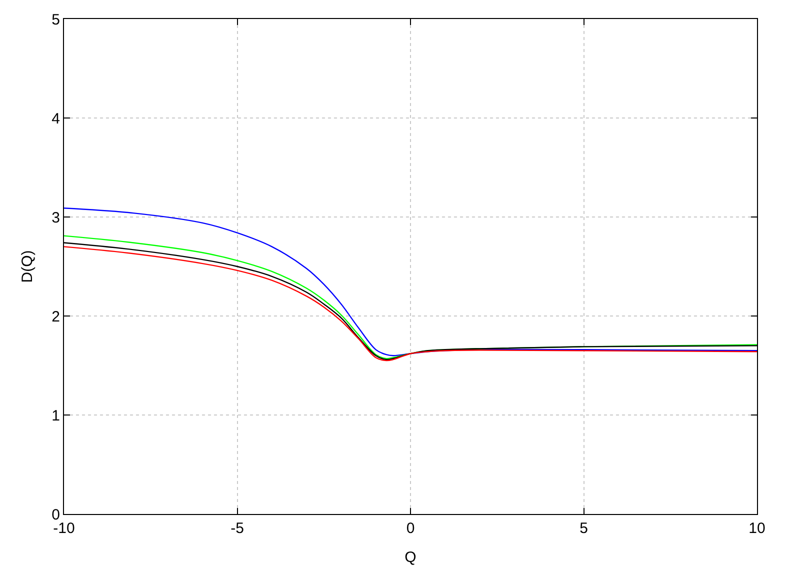 Image resolution: width=788 pixels, height=576 pixels. I want to click on y-tick-label: 3, so click(56, 217).